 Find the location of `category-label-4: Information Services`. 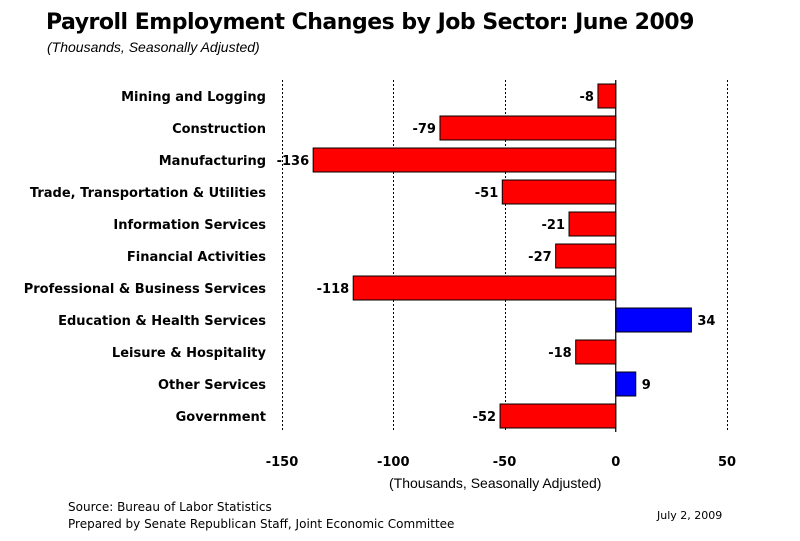

category-label-4: Information Services is located at coordinates (189, 225).